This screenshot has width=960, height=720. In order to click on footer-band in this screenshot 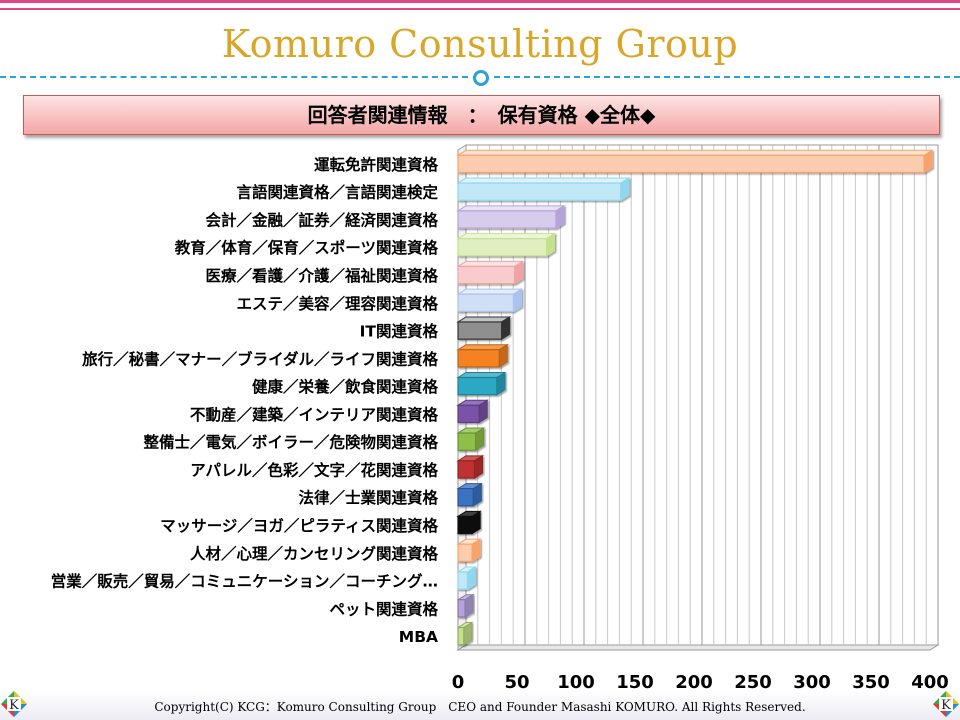, I will do `click(480, 705)`.